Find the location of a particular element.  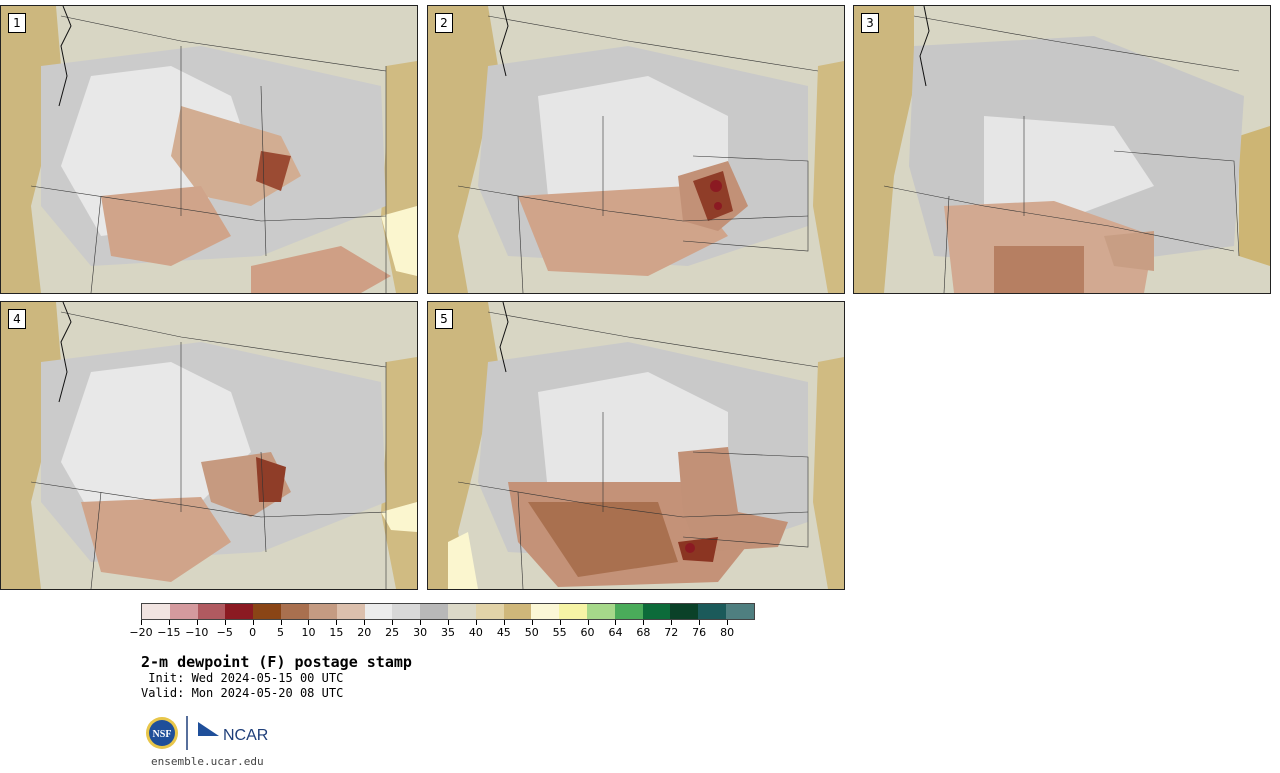

colorbar-tick-label: 40 is located at coordinates (475, 632).